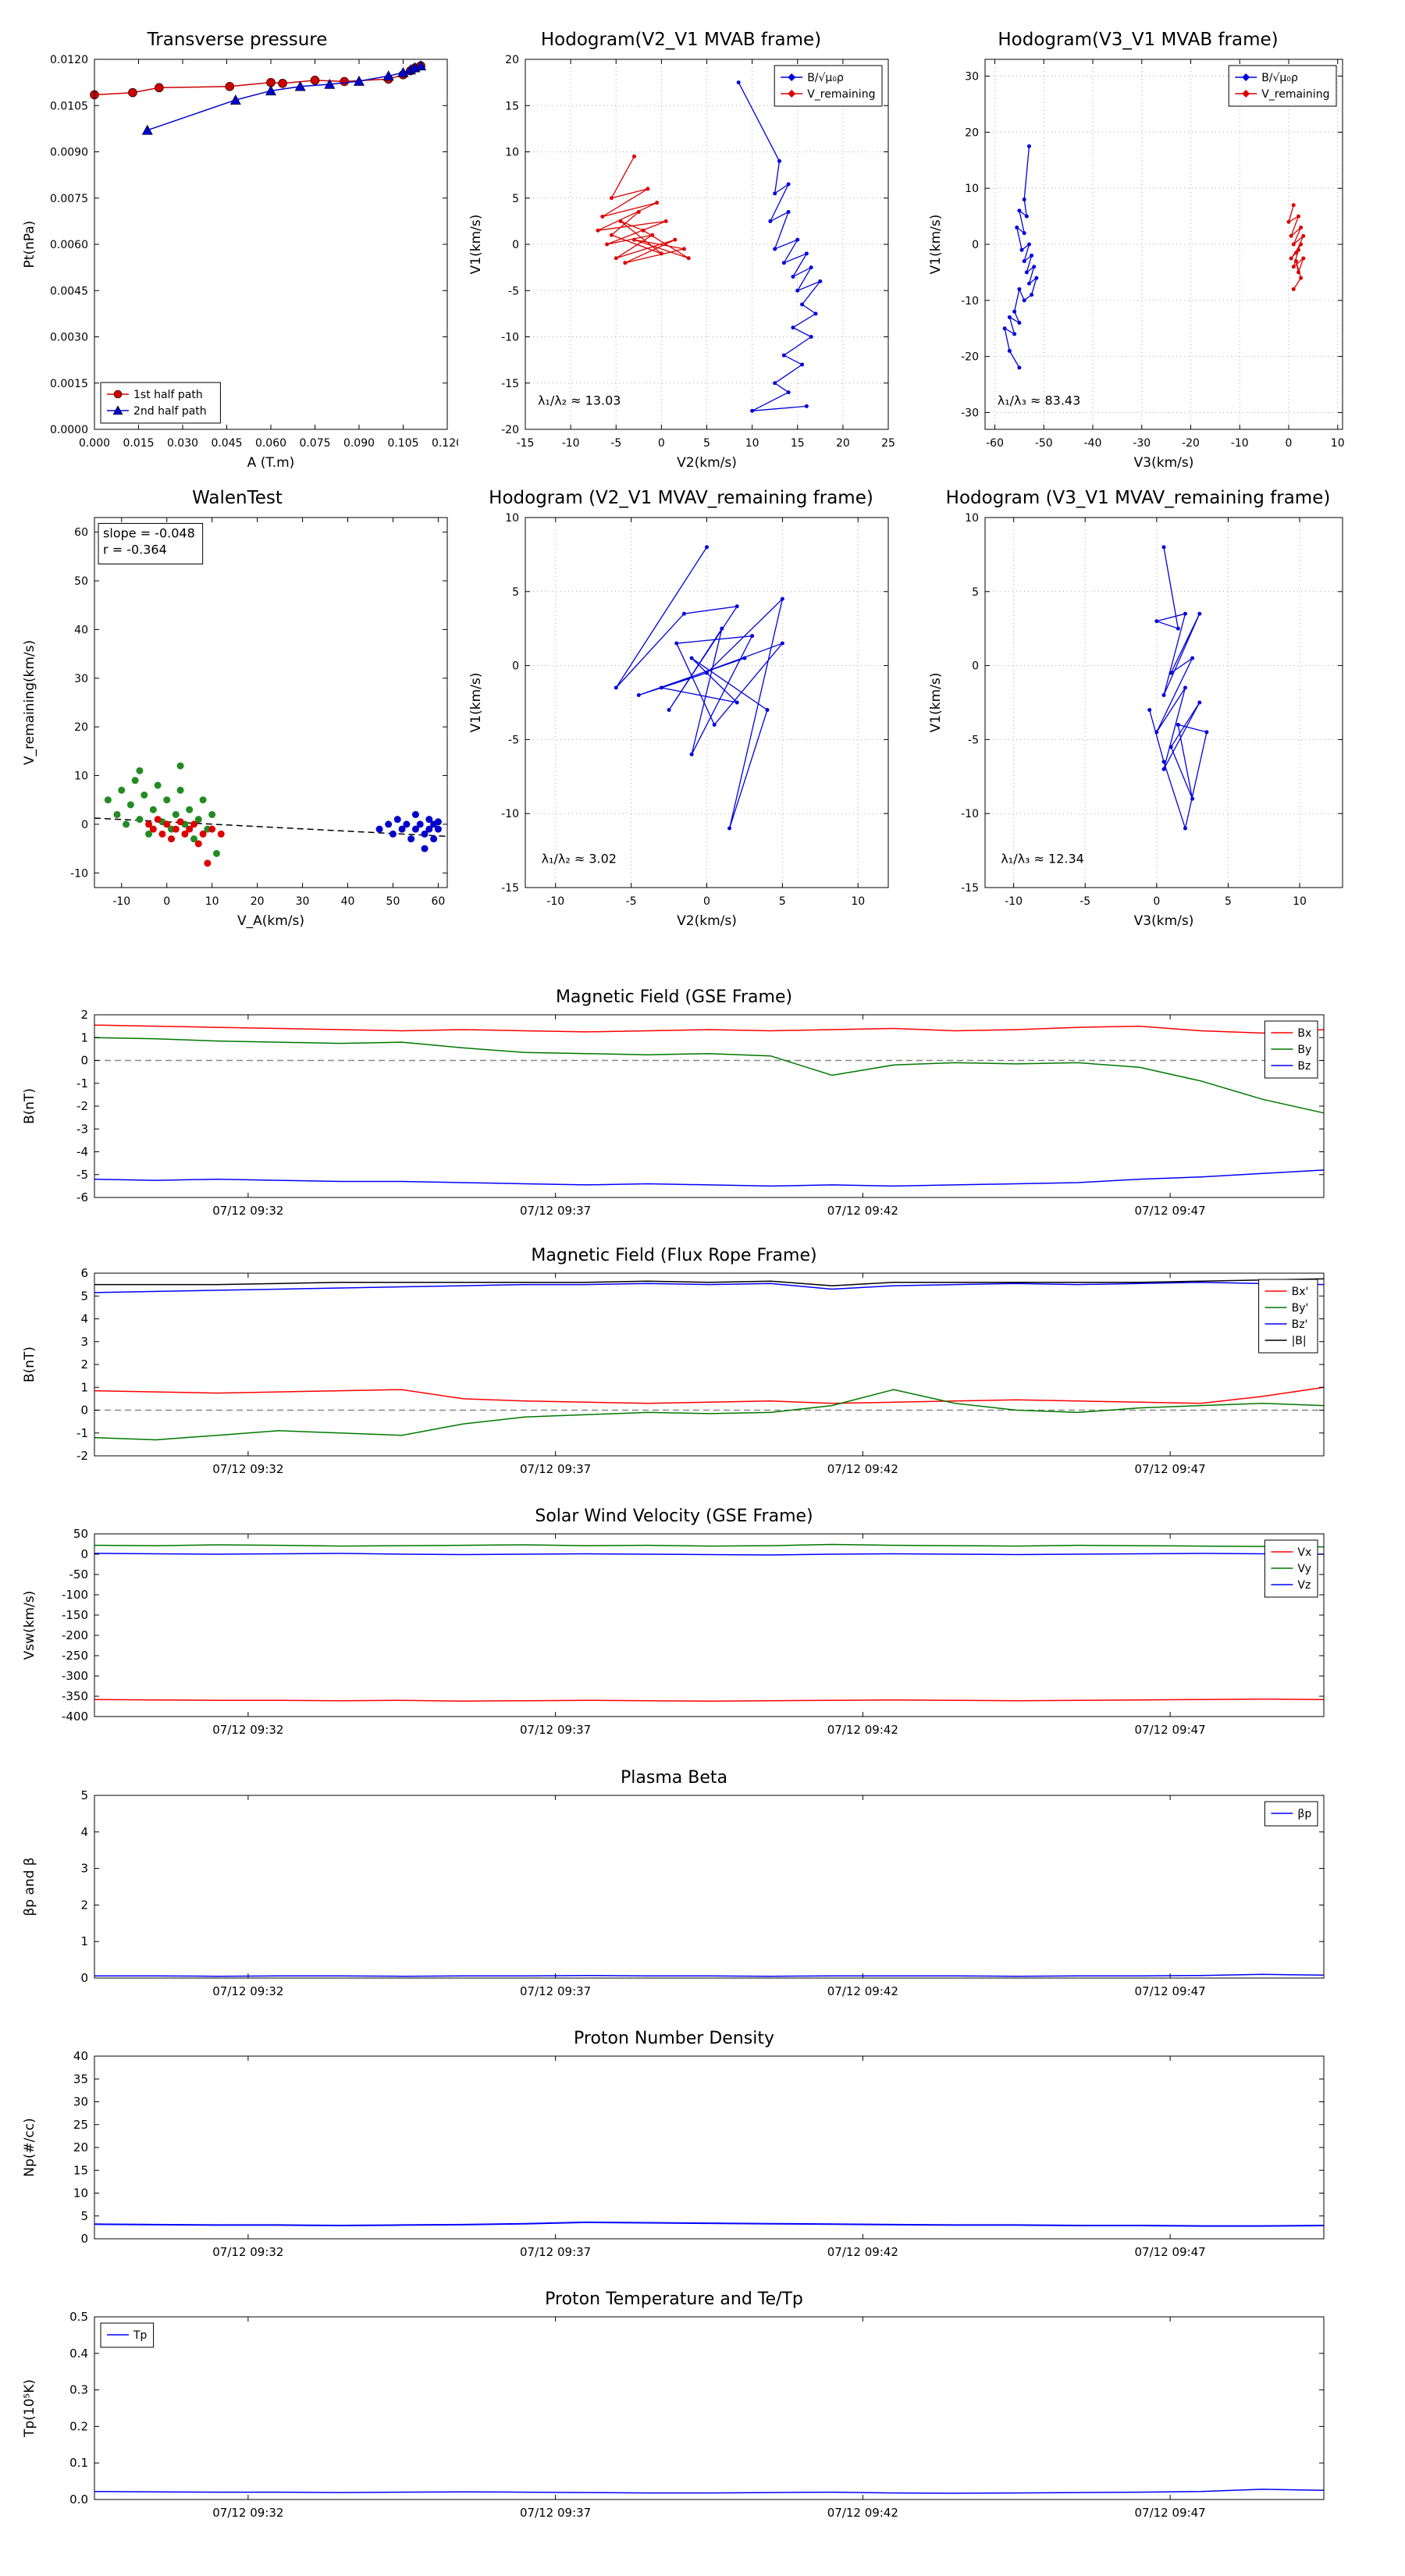 This screenshot has height=2576, width=1405. Describe the element at coordinates (1042, 859) in the screenshot. I see `svg-text: λ₁/λ₃ ≈ 12.34` at that location.